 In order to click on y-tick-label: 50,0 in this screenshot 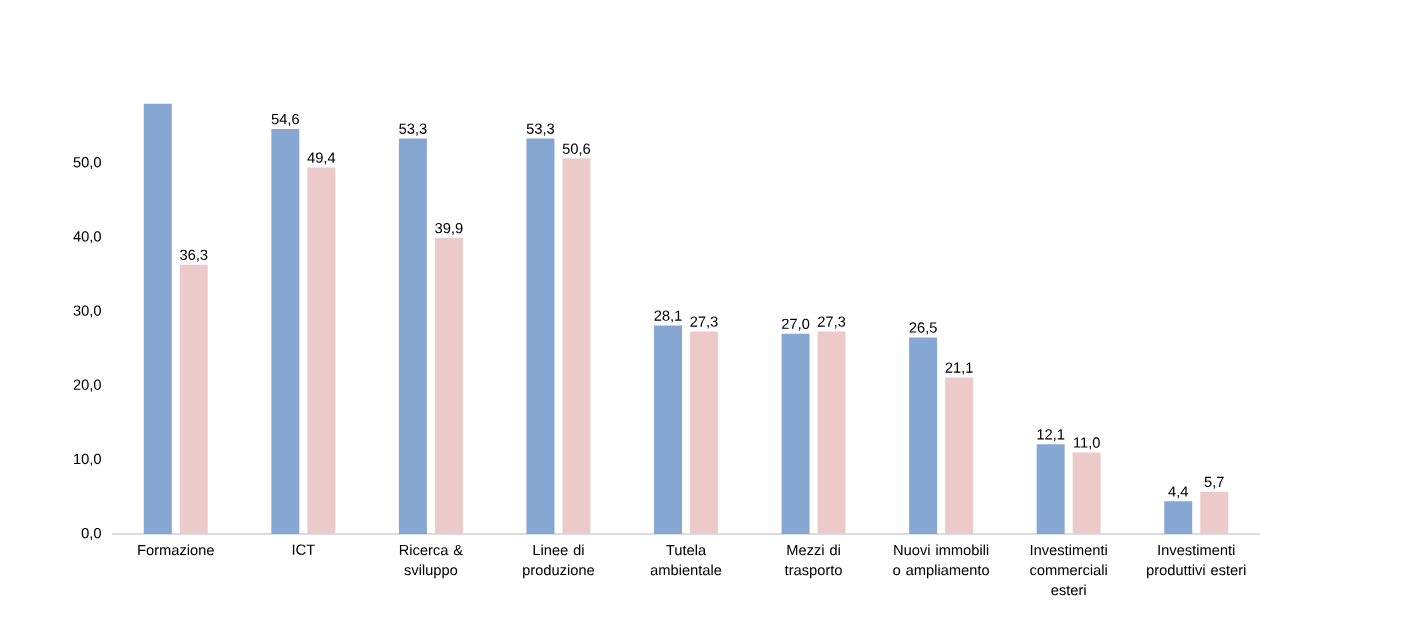, I will do `click(87, 163)`.